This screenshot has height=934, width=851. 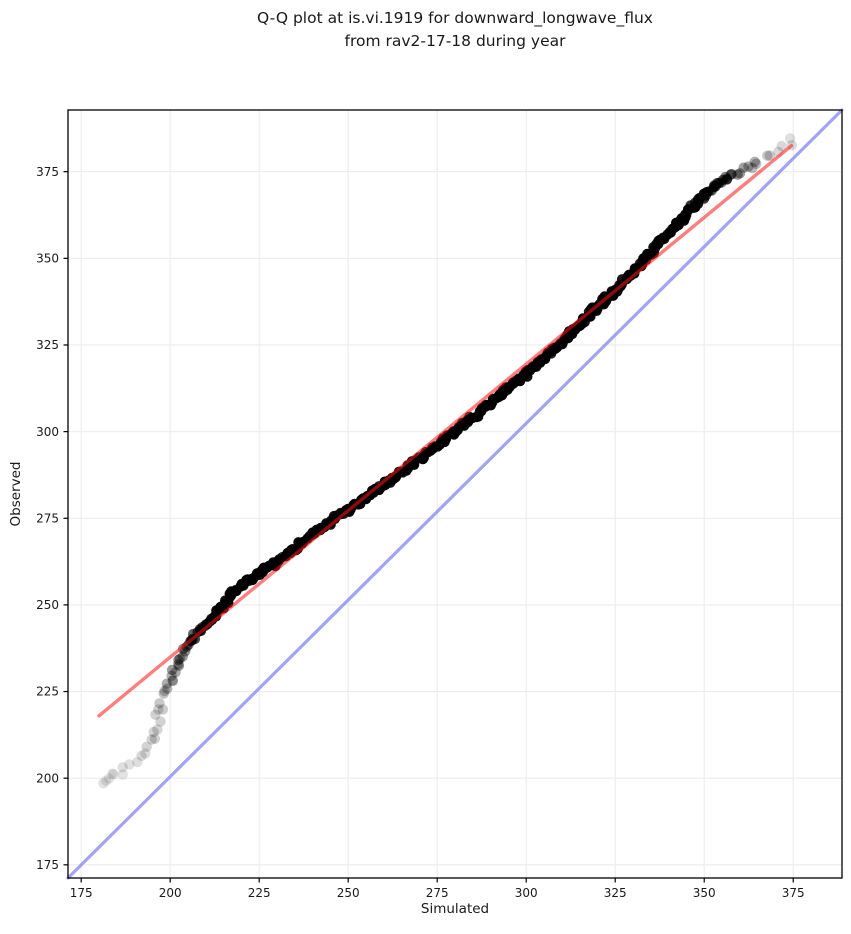 What do you see at coordinates (47, 605) in the screenshot?
I see `y-tick-label-250: 250` at bounding box center [47, 605].